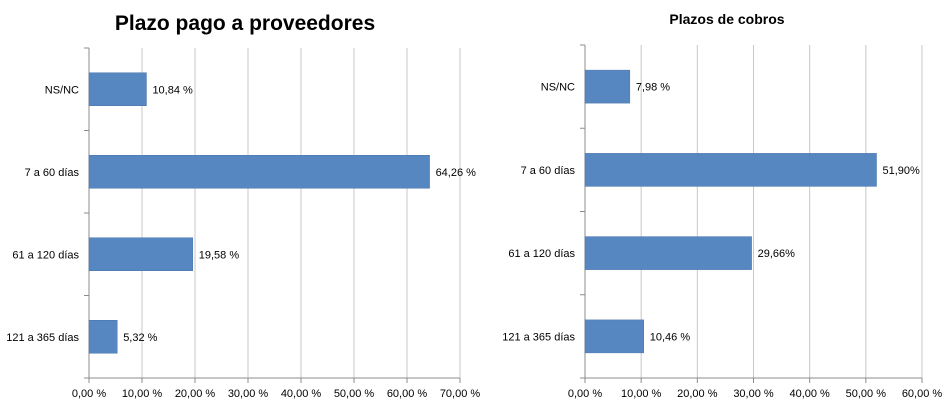  Describe the element at coordinates (726, 19) in the screenshot. I see `chart-title: Plazos de cobros` at that location.